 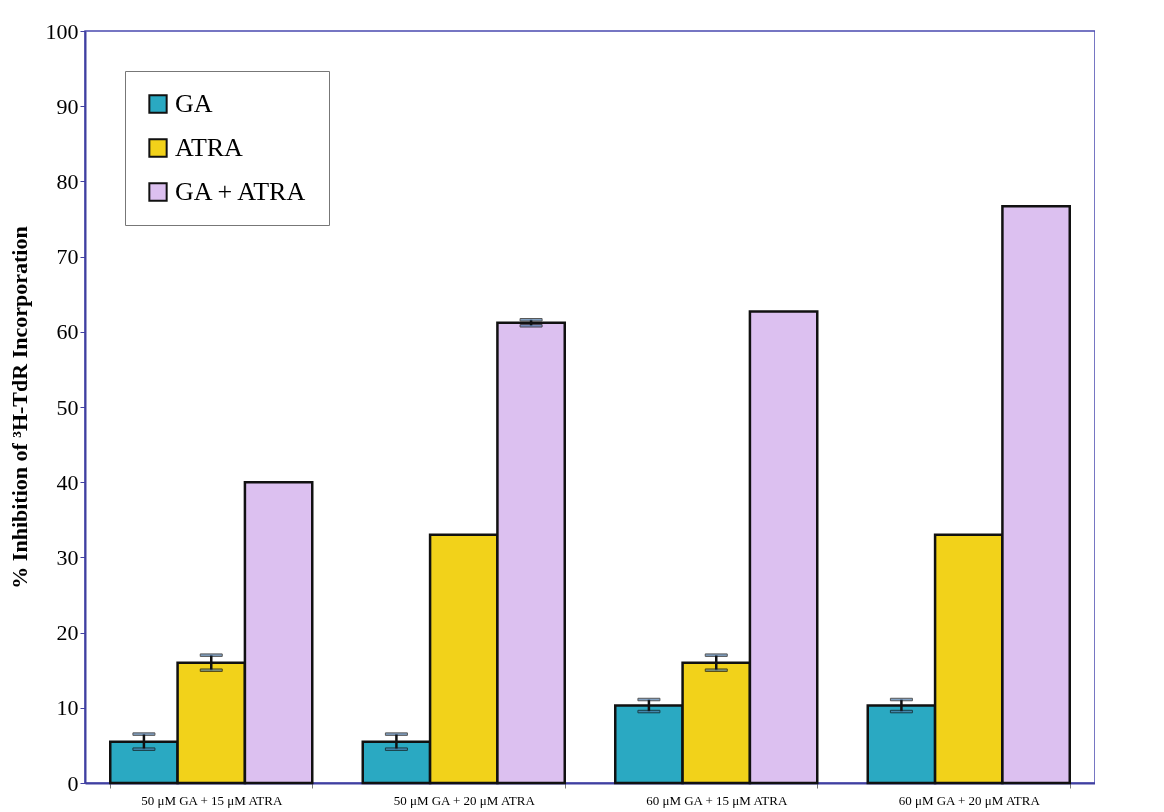 What do you see at coordinates (67, 332) in the screenshot?
I see `y-tick-label: 60` at bounding box center [67, 332].